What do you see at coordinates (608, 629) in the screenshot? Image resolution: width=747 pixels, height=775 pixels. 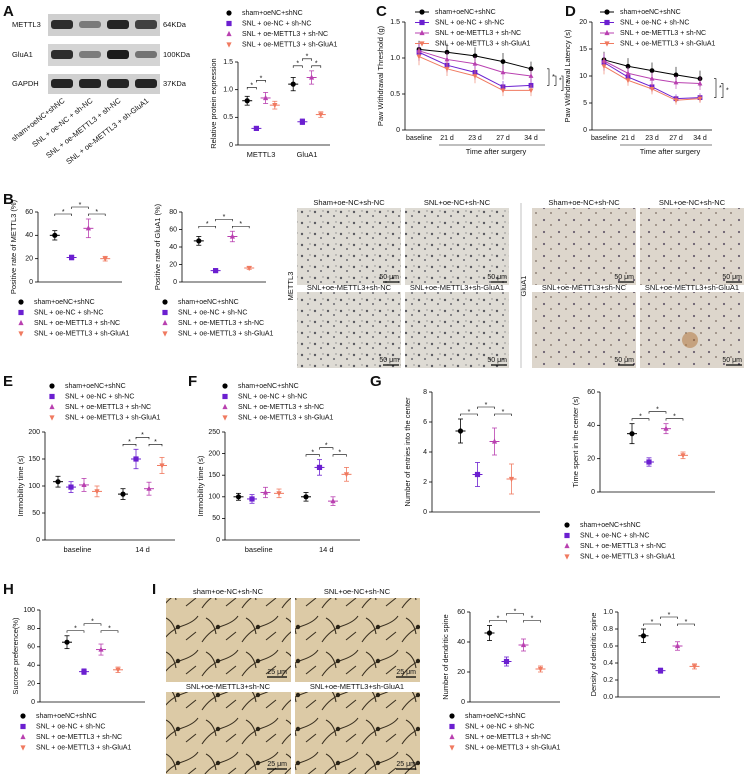 I see `y-tick-label: 0.8` at bounding box center [608, 629].